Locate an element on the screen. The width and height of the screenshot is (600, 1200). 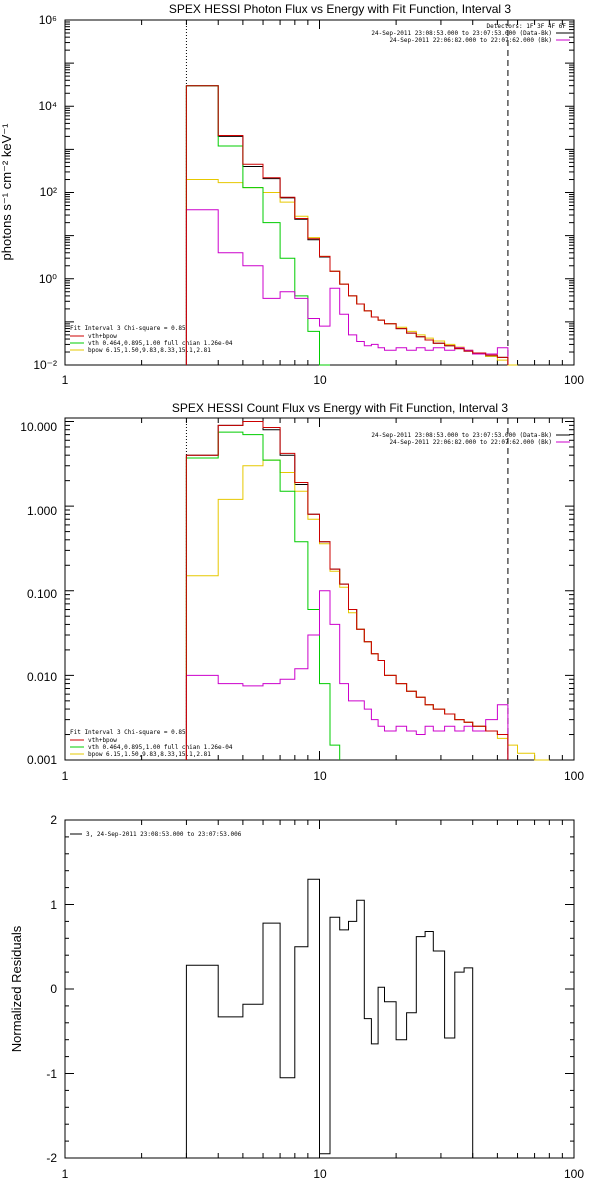
residuals-x-ticks: 1 10 100 is located at coordinates (323, 1174).